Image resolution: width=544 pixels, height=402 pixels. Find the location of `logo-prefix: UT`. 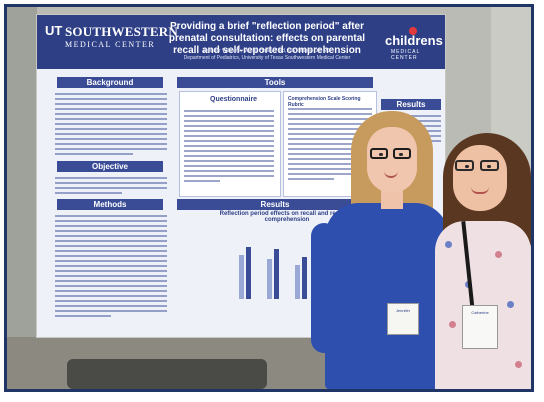

logo-prefix: UT is located at coordinates (54, 30).